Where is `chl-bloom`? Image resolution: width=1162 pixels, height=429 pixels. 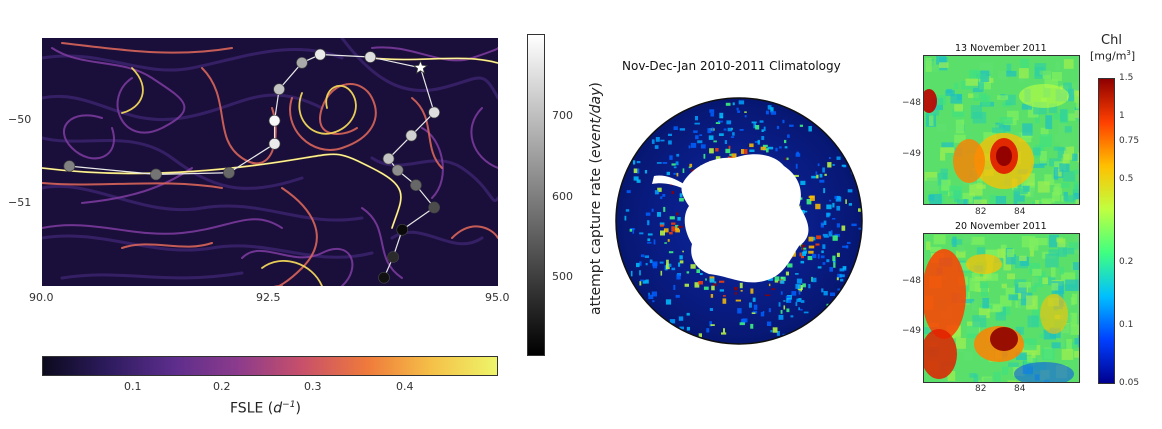 chl-bloom is located at coordinates (930, 101).